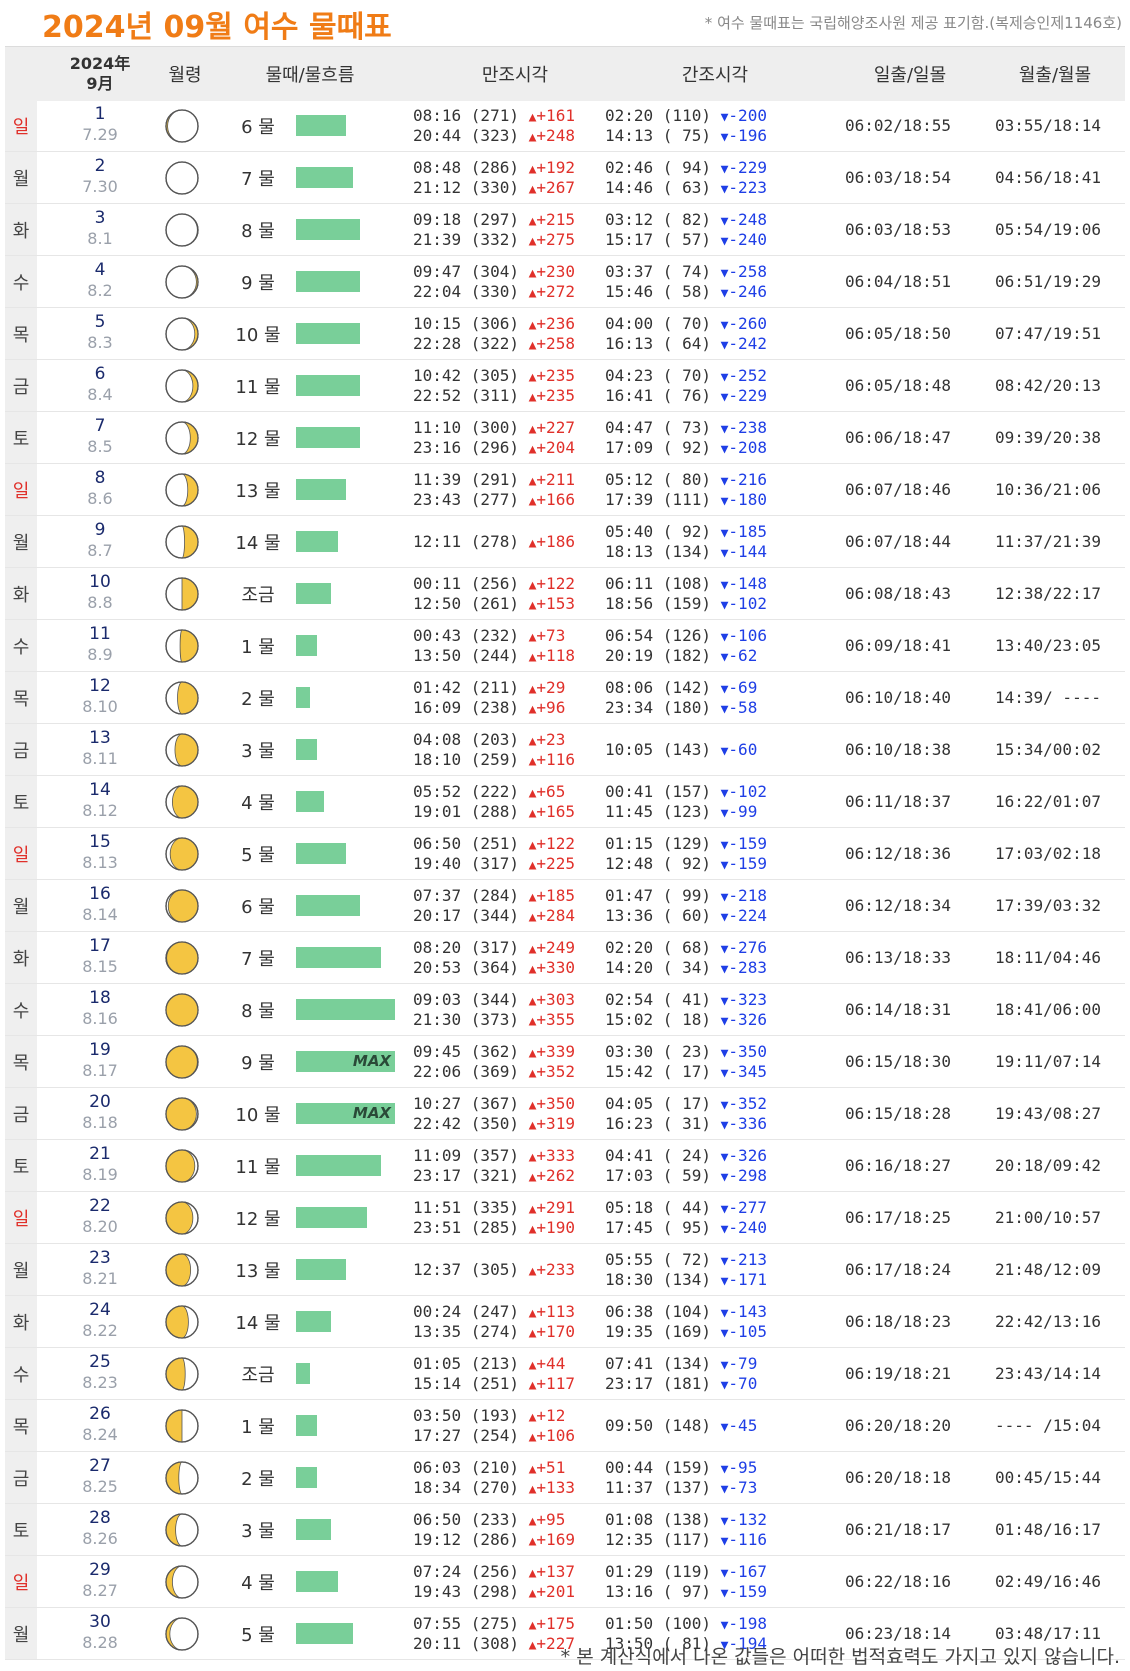 This screenshot has height=1671, width=1130. Describe the element at coordinates (471, 499) in the screenshot. I see `high-tide-time: 23:43 (277)` at that location.